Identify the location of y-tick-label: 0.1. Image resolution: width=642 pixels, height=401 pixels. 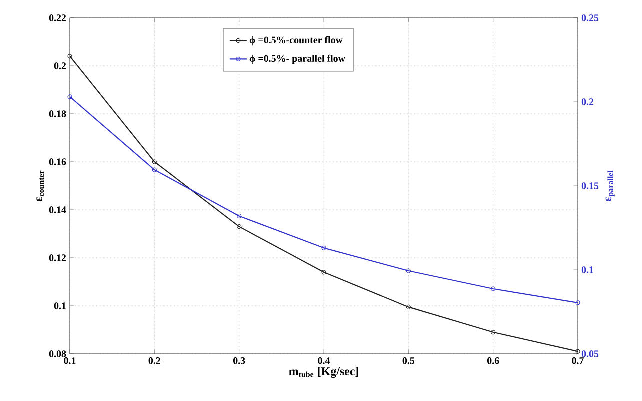
(60, 306).